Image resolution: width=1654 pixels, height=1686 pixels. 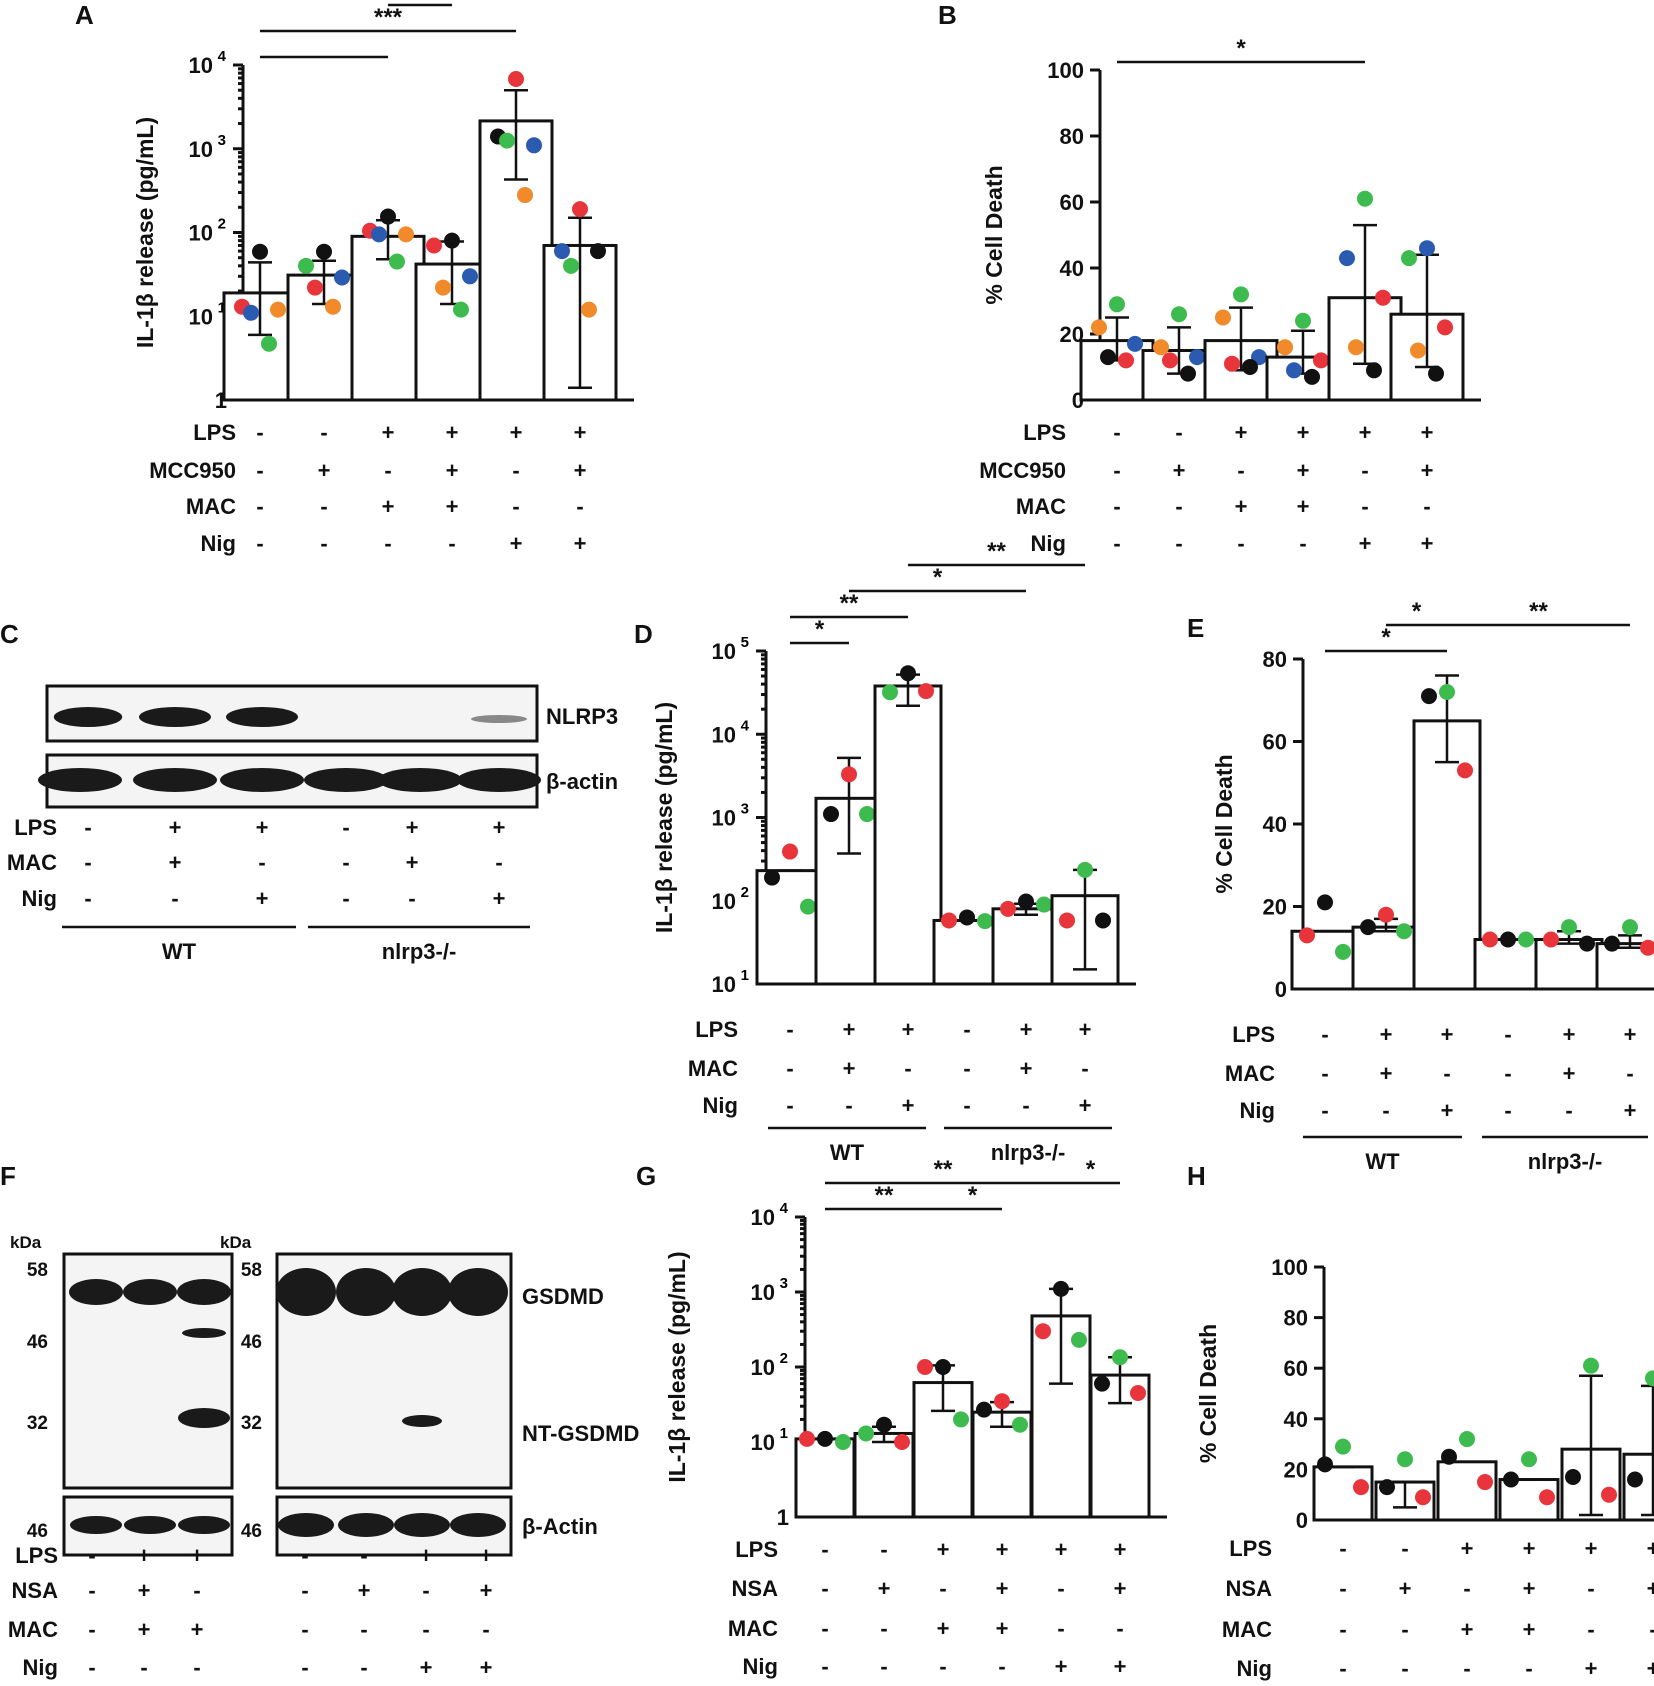 I want to click on y-tick-label: 80, so click(x=1296, y=1318).